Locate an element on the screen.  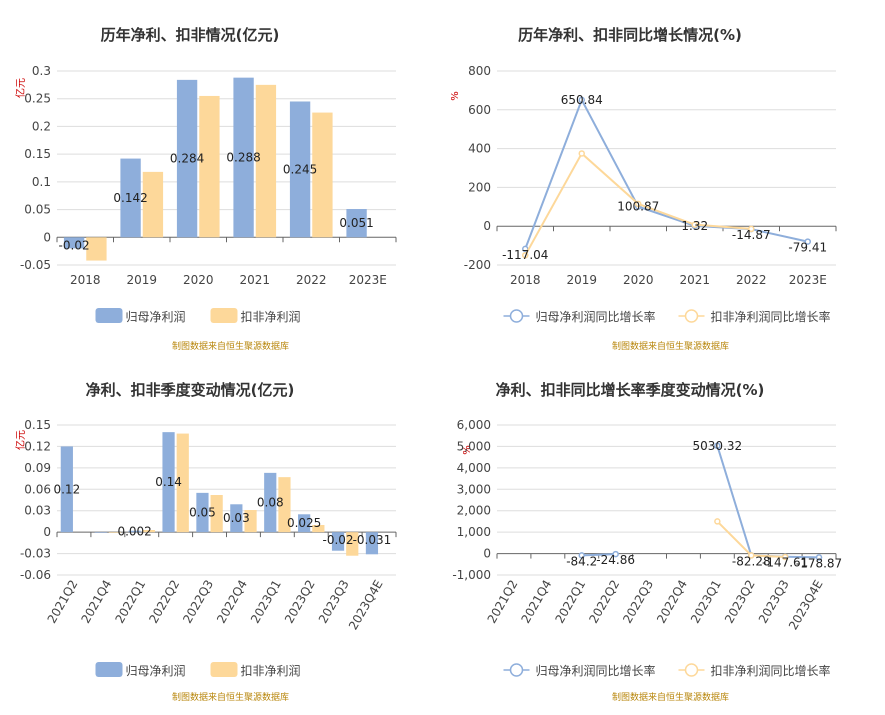
annual-growth-ytick-label: 200 is located at coordinates (479, 187).